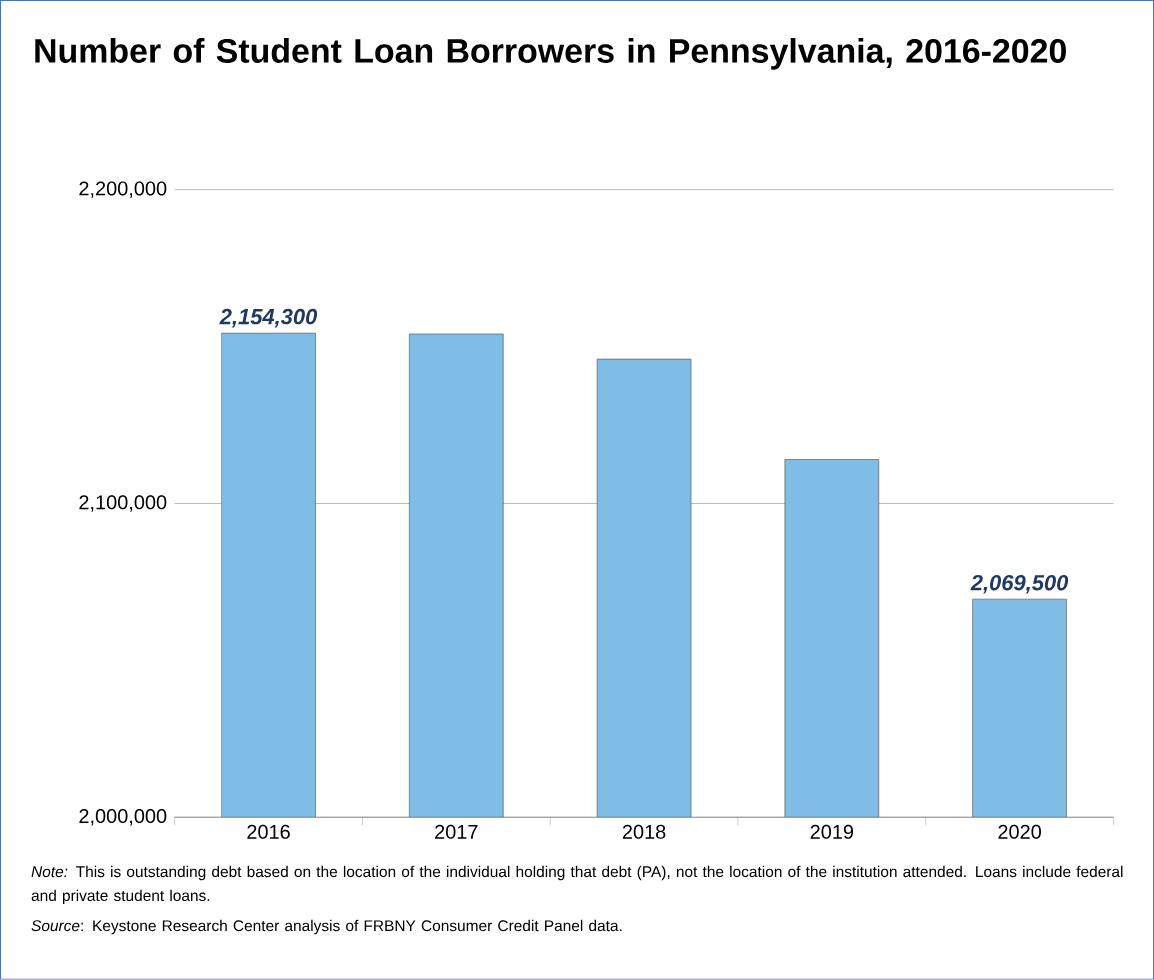 Image resolution: width=1154 pixels, height=980 pixels. Describe the element at coordinates (832, 831) in the screenshot. I see `x-tick-label: 2019` at that location.